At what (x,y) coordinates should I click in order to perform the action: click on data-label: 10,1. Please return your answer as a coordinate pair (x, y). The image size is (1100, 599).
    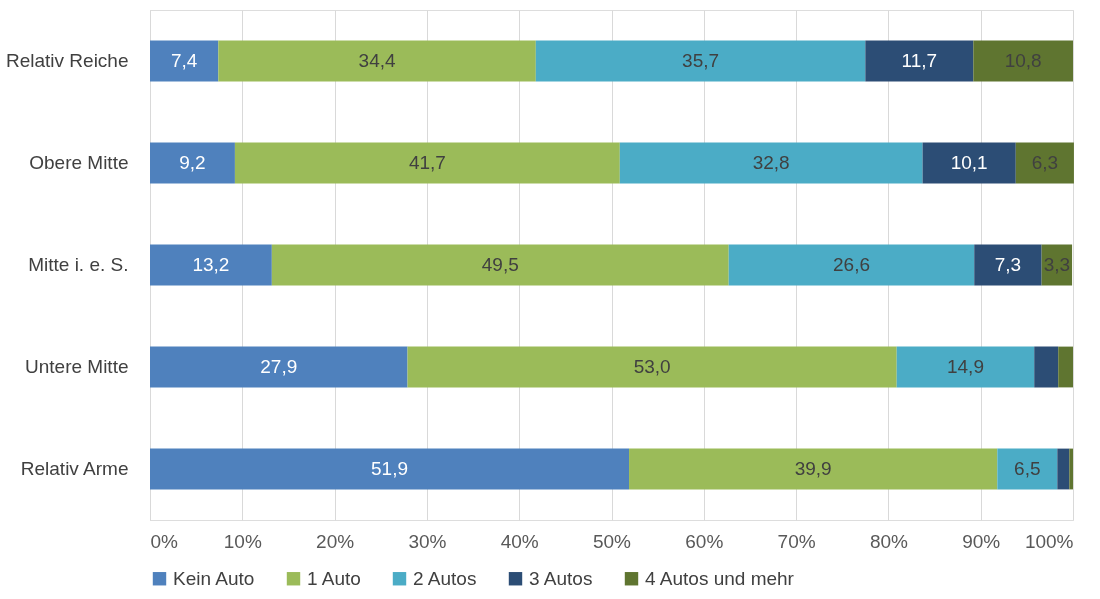
    Looking at the image, I should click on (969, 162).